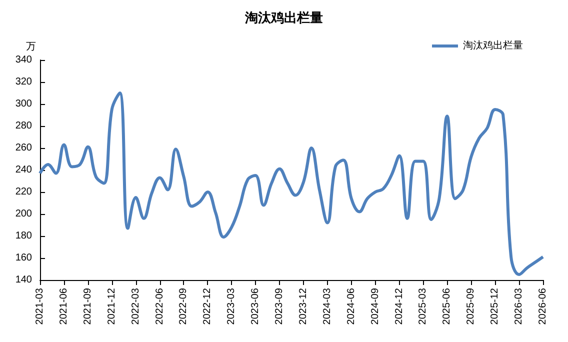 The image size is (568, 342). Describe the element at coordinates (399, 306) in the screenshot. I see `x-tick-label: 2024-12` at that location.